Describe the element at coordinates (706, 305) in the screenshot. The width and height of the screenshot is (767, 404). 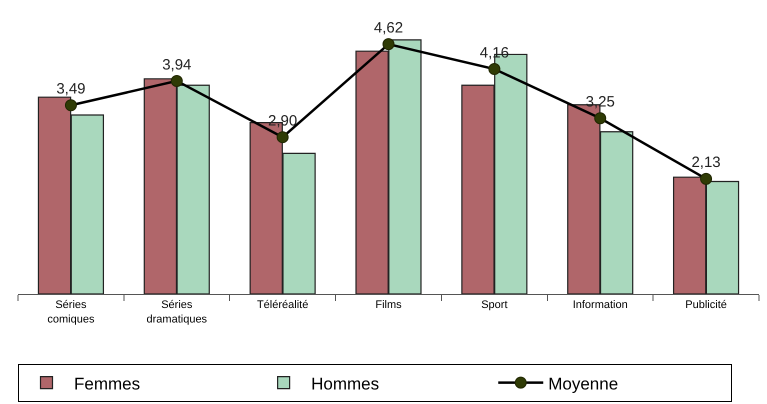
I see `x-tick-label: Publicité` at that location.